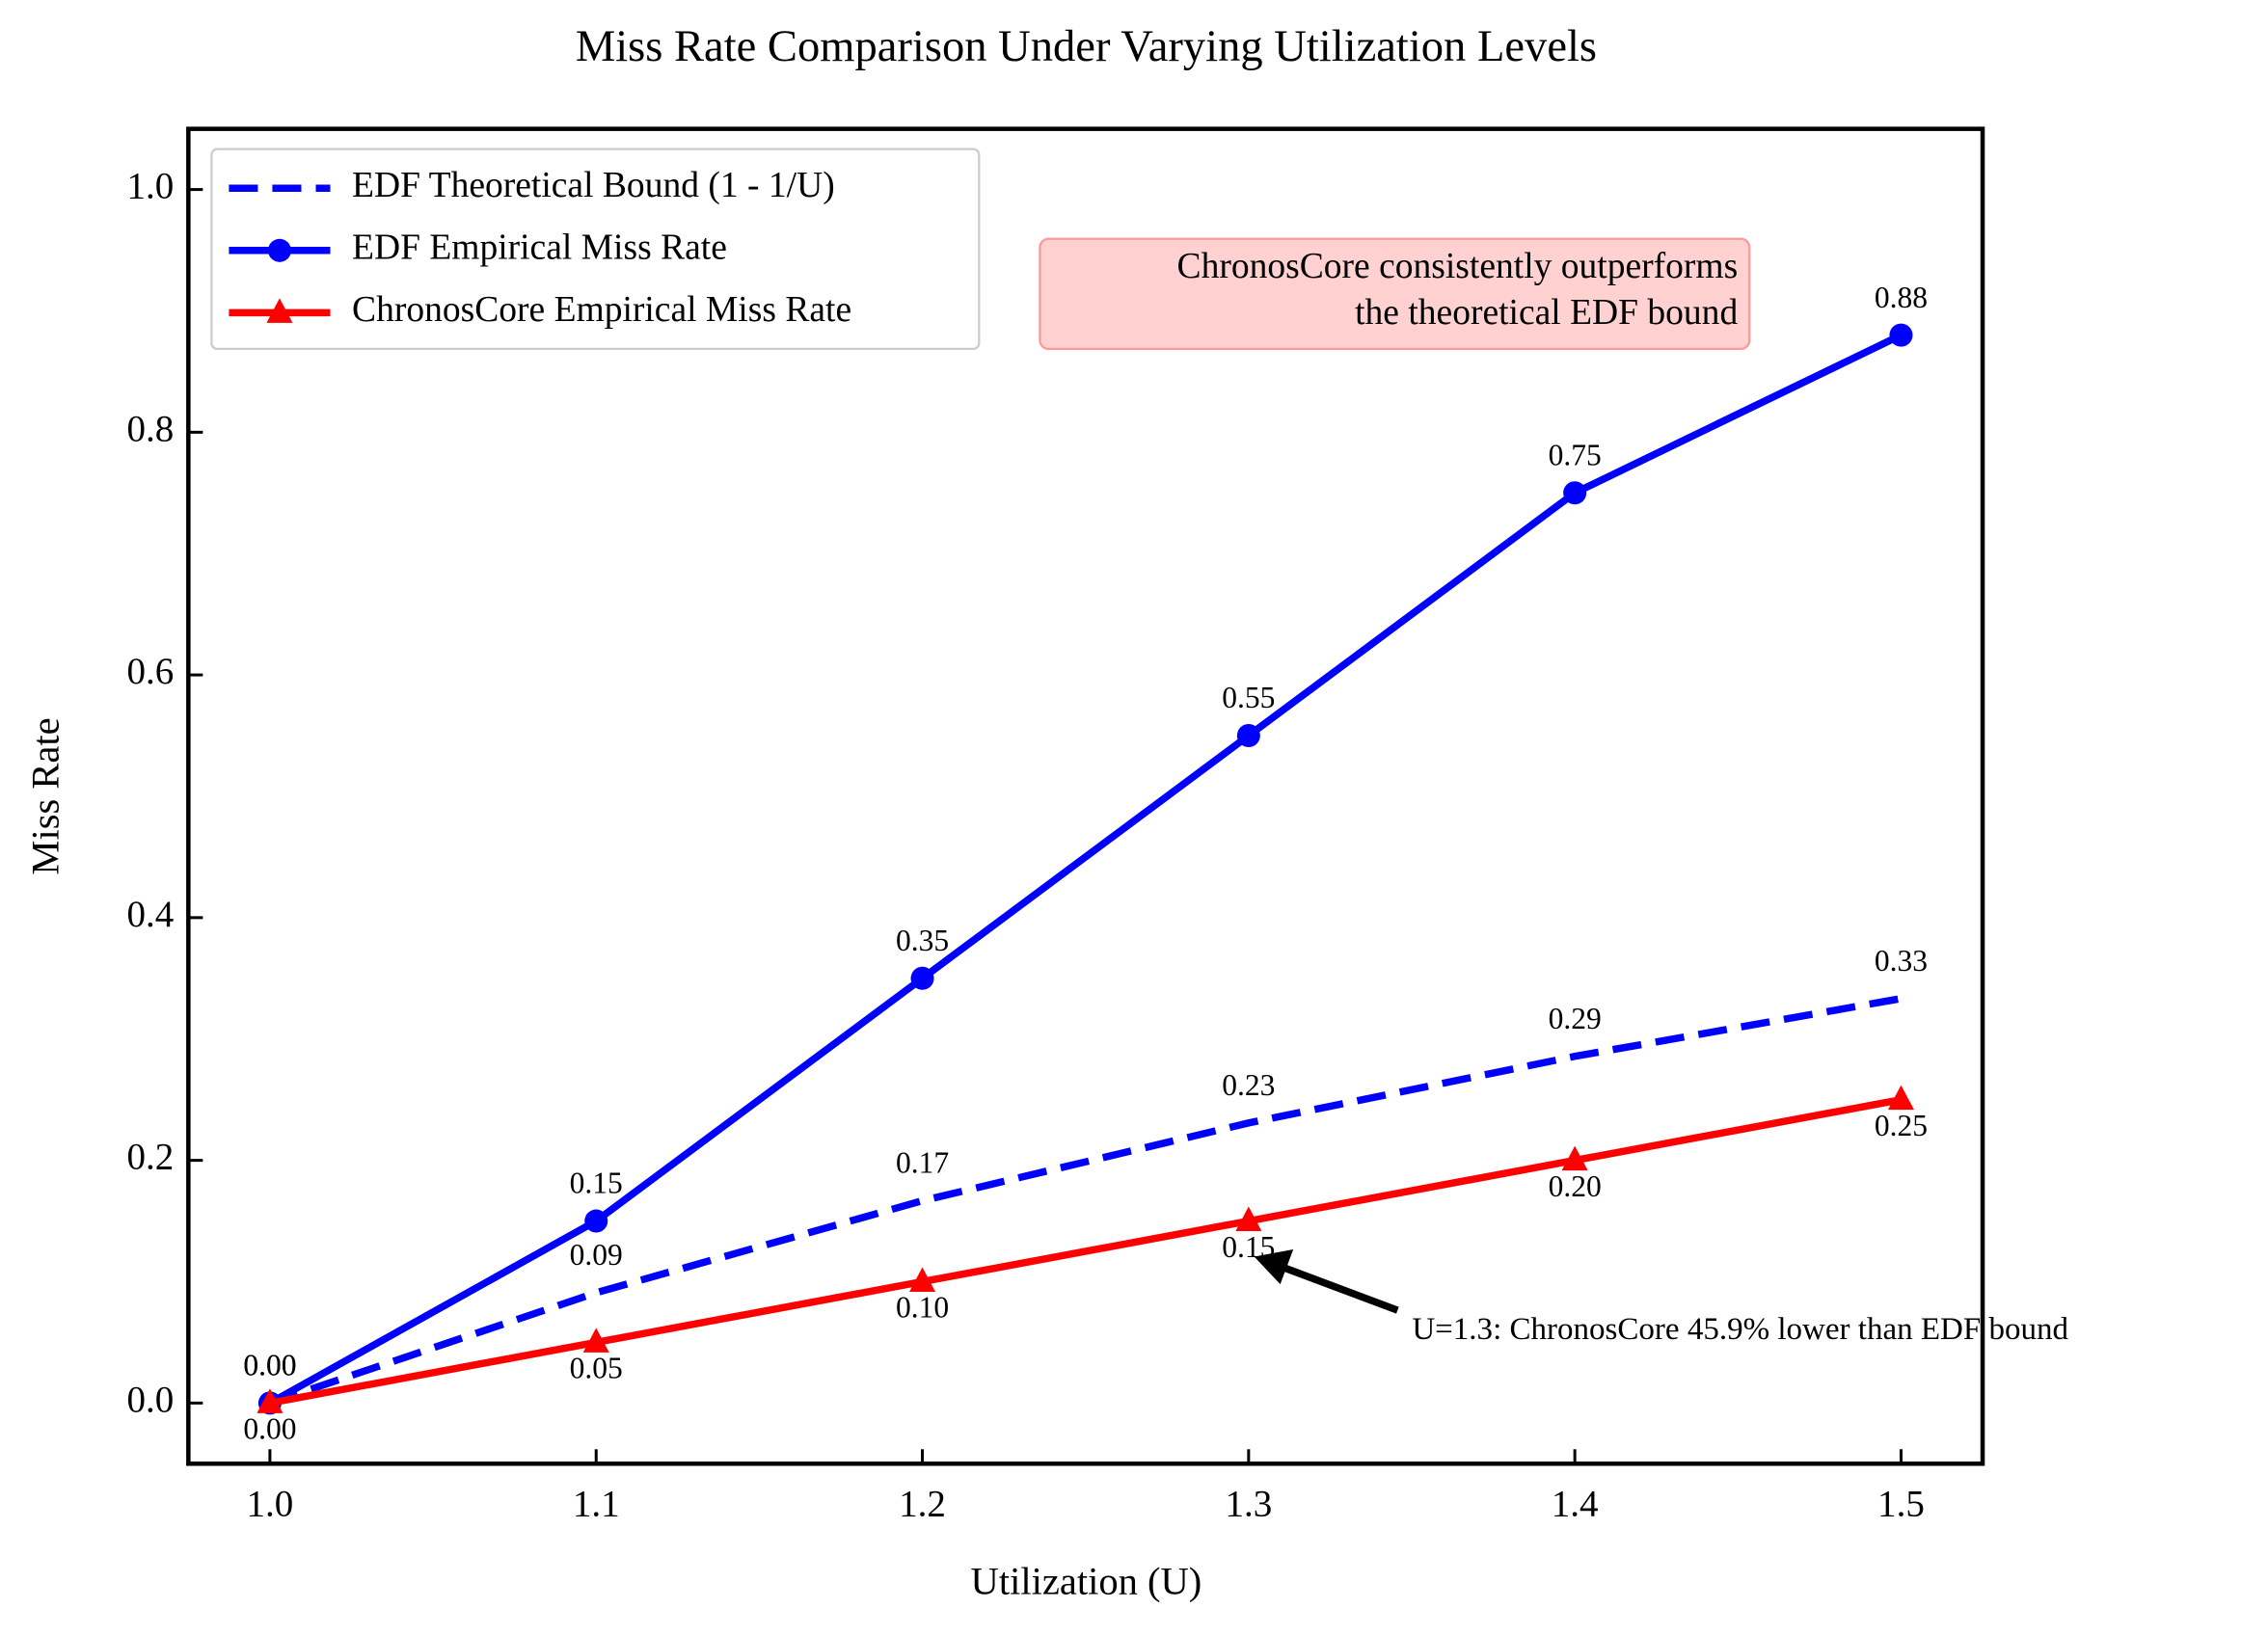 This screenshot has height=1636, width=2268. I want to click on x-tick-label: 1.5, so click(1901, 1503).